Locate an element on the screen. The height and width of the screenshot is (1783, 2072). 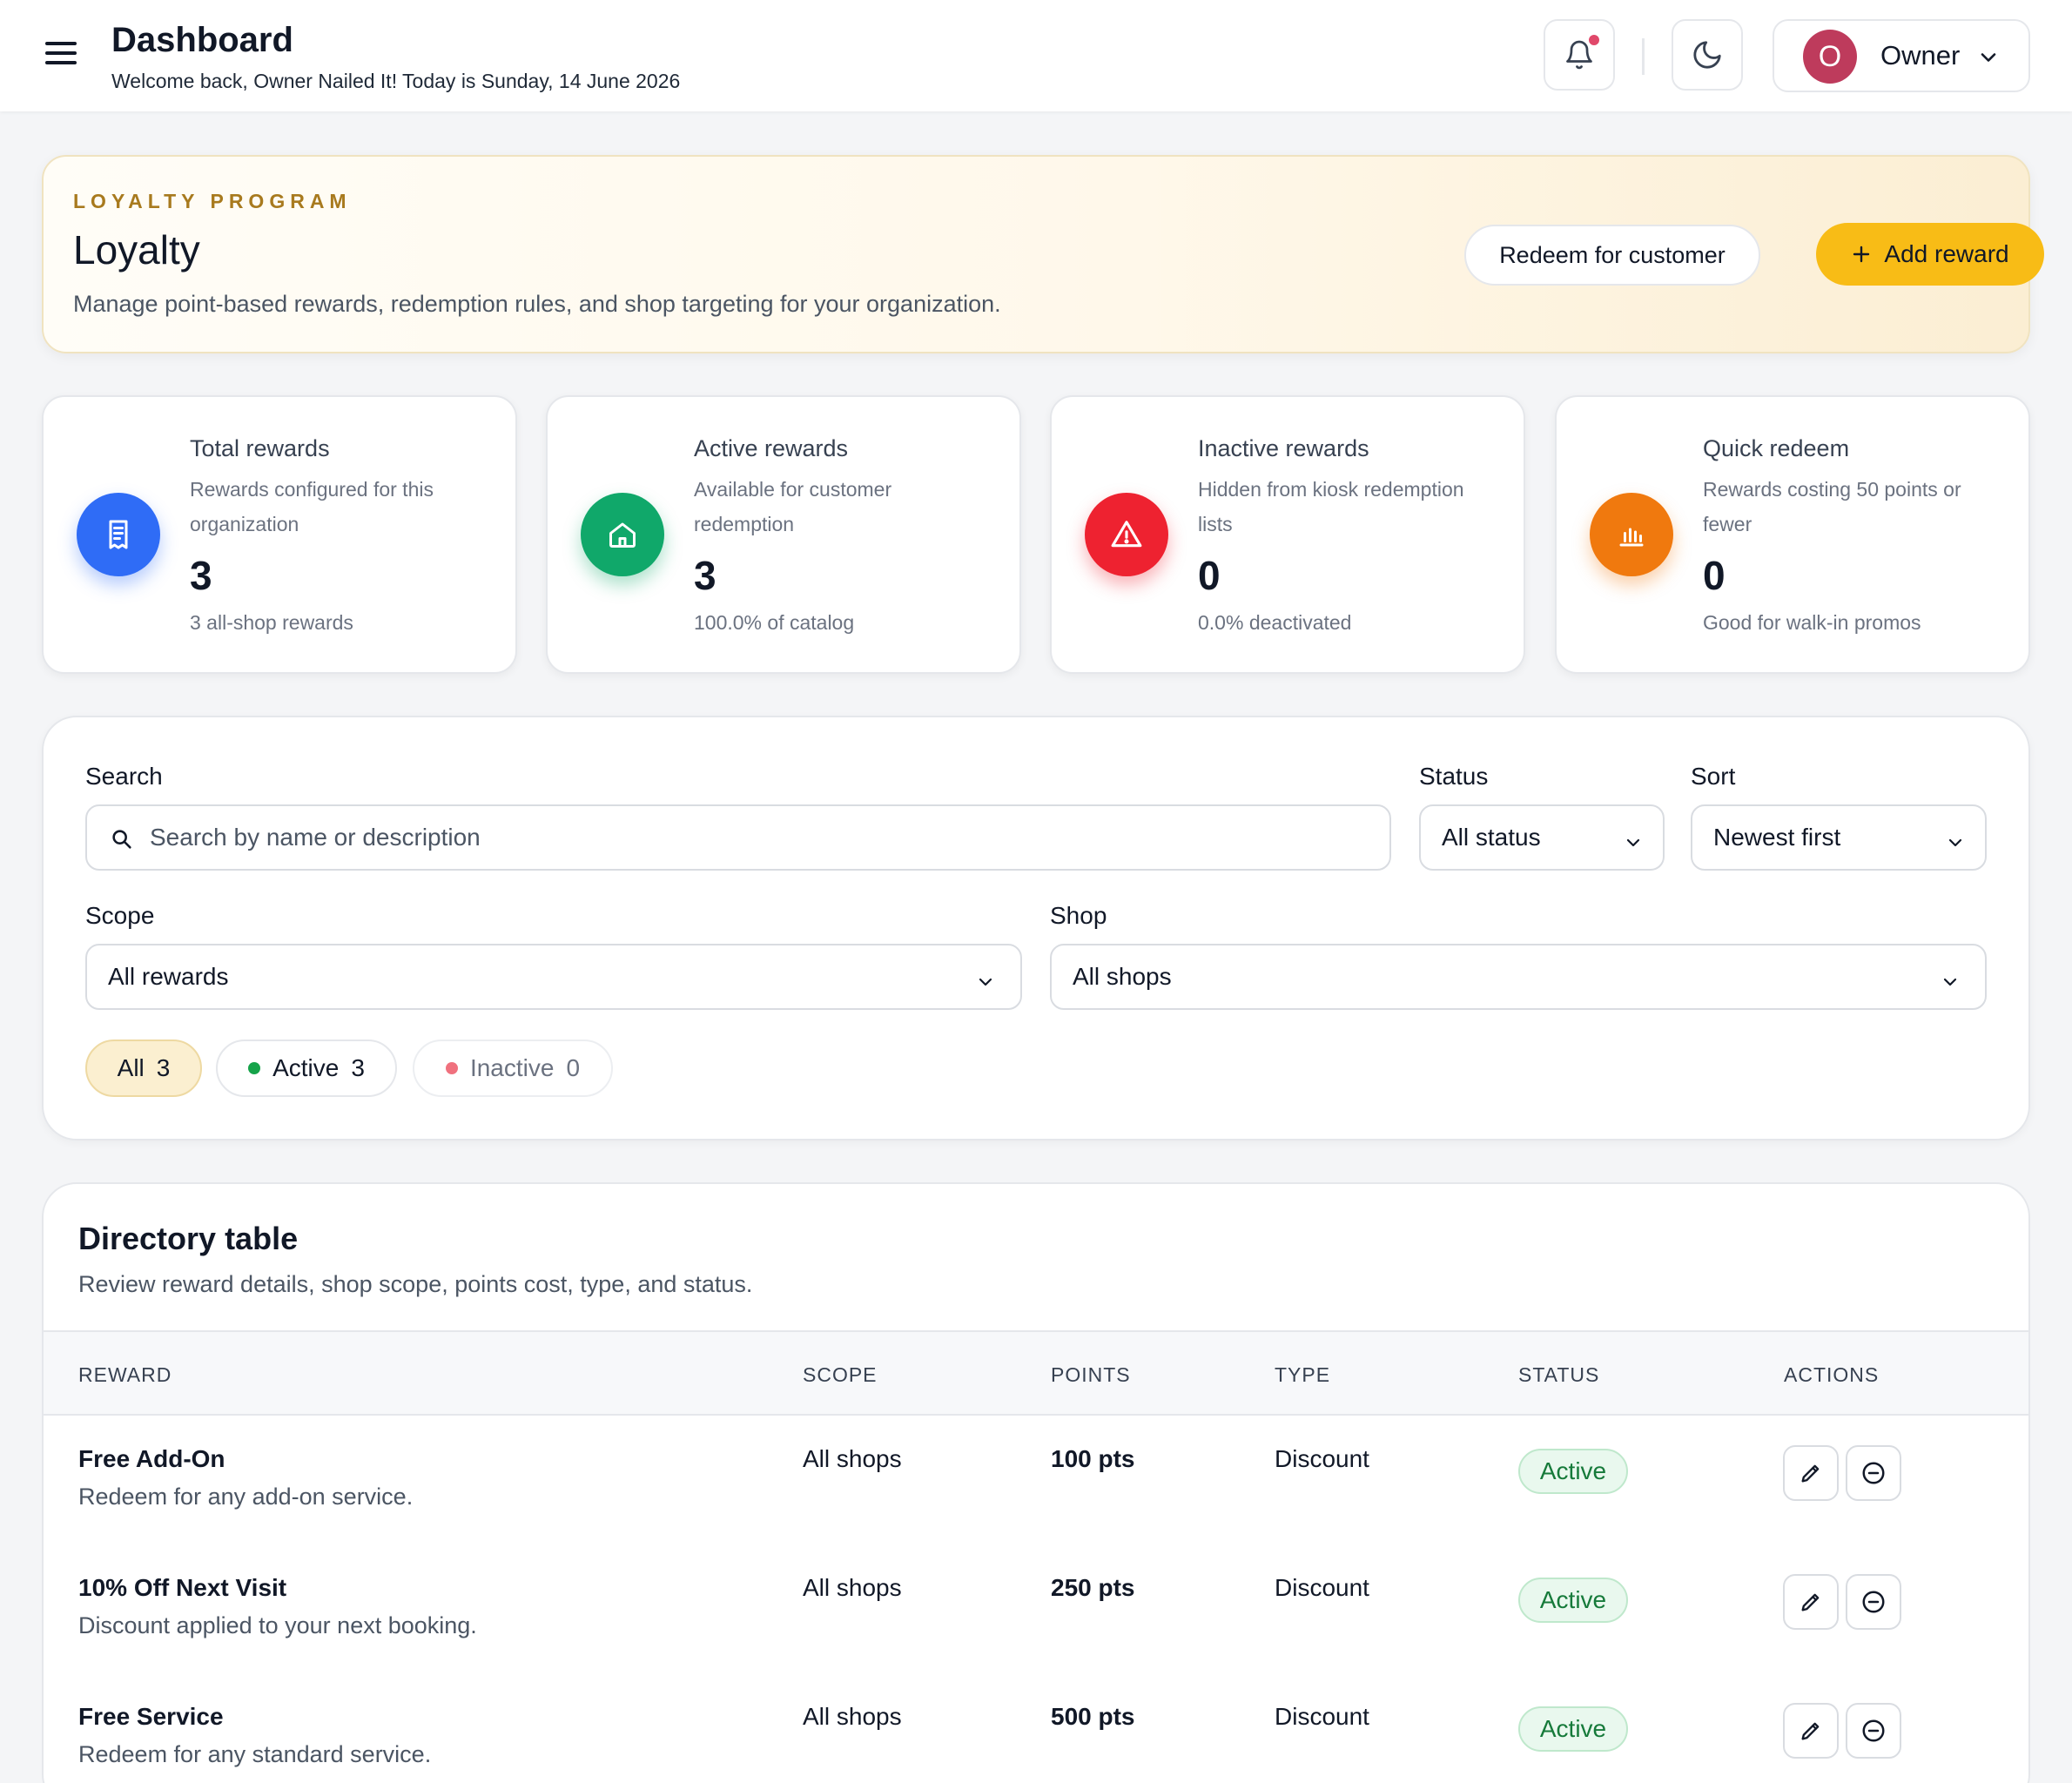
column-header-actions: ACTIONS is located at coordinates (1832, 1374).